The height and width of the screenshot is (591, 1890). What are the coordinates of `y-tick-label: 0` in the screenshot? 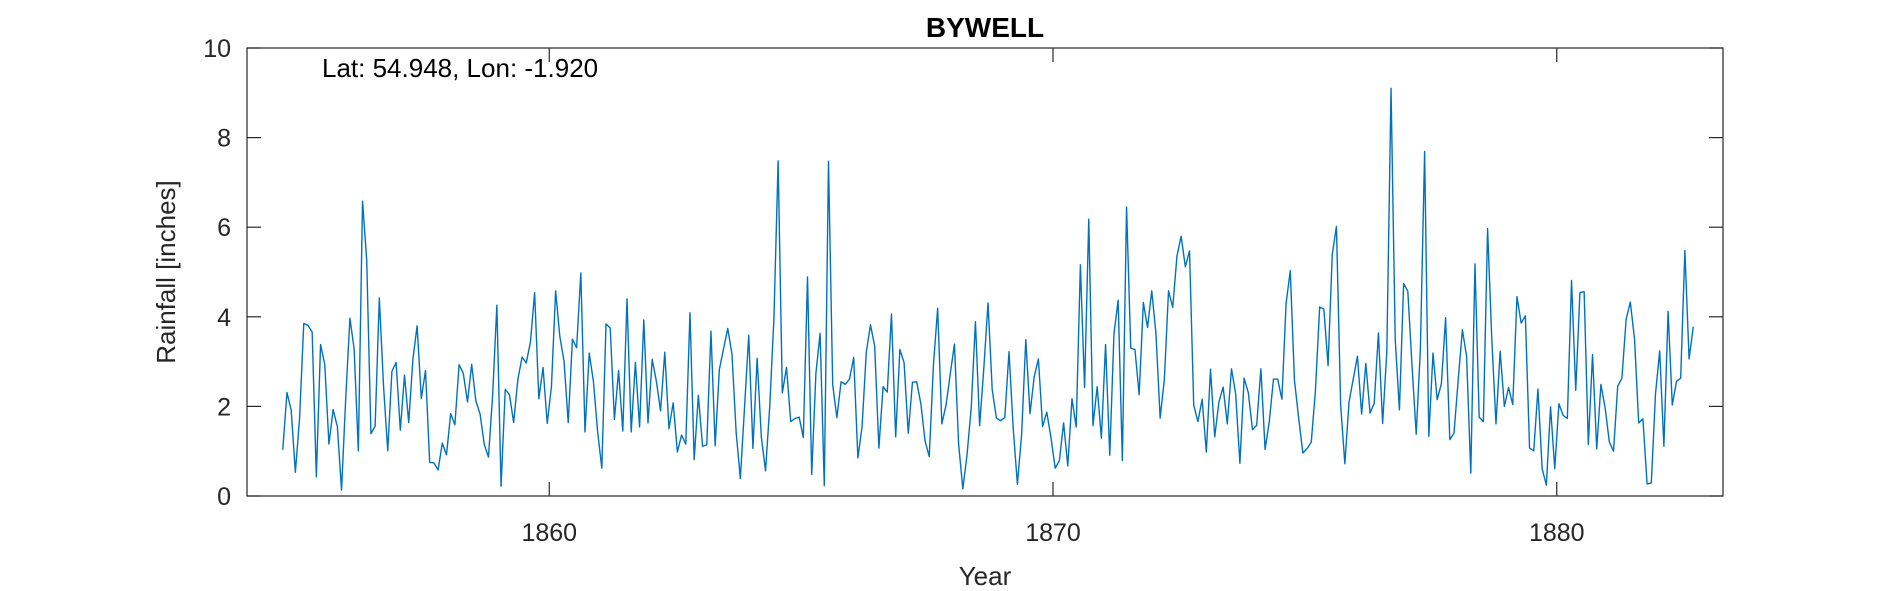 It's located at (224, 497).